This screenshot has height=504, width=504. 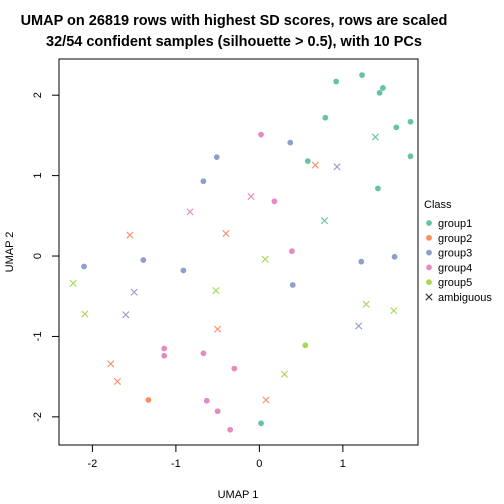 What do you see at coordinates (429, 282) in the screenshot?
I see `legend-group5-marker` at bounding box center [429, 282].